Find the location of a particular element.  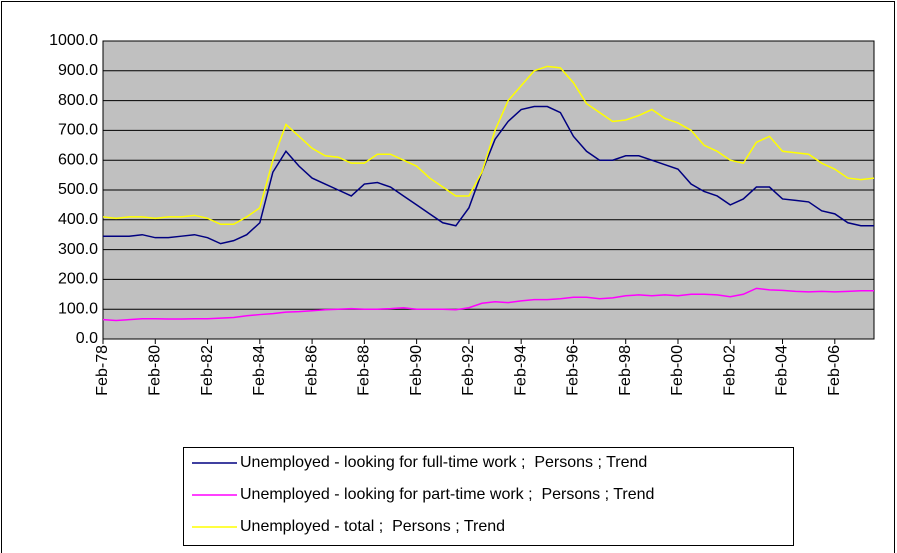

x-tick-label: Feb-00 is located at coordinates (677, 370).